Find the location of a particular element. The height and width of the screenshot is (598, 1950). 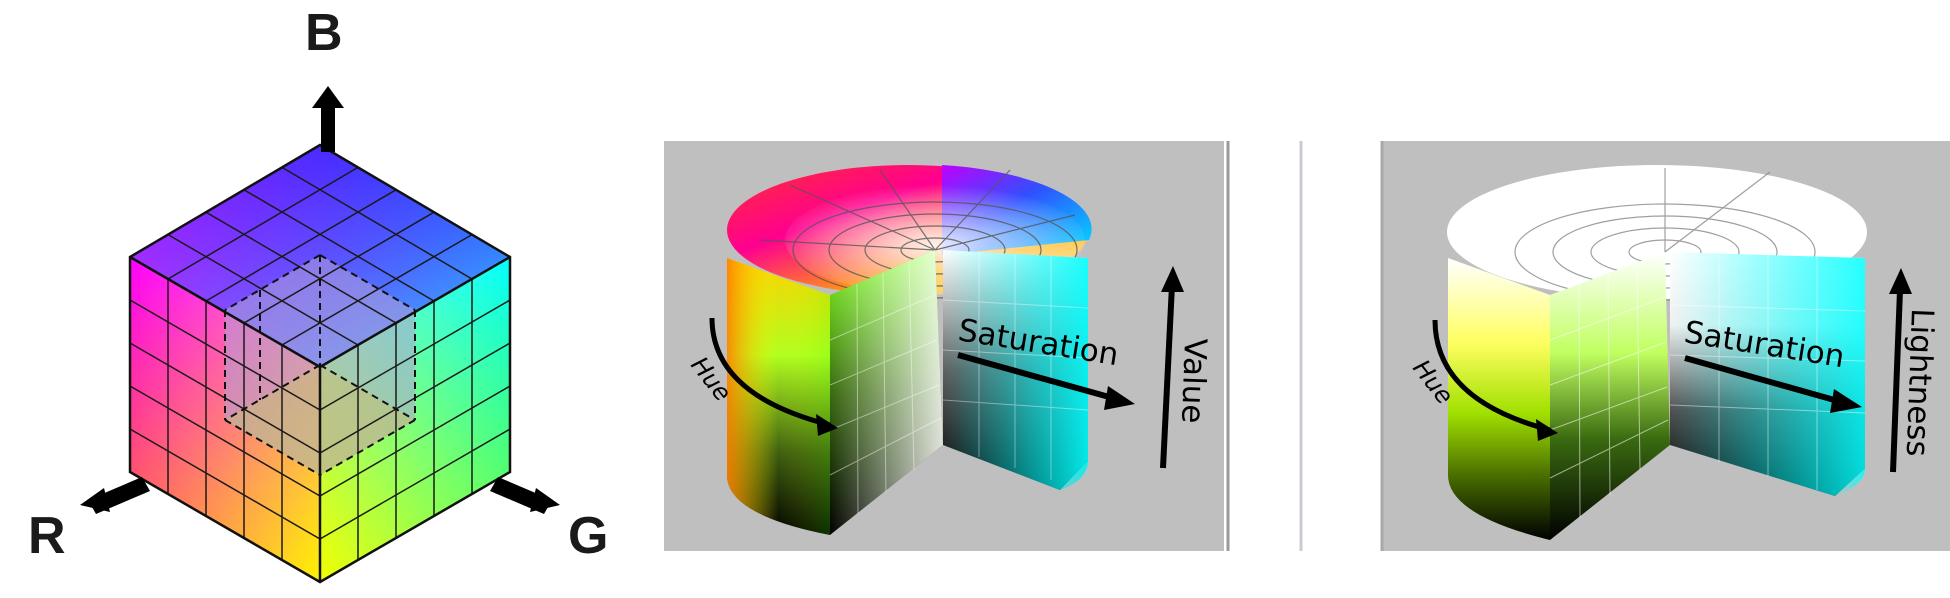

hsl-saturation-arrow is located at coordinates (1765, 380).